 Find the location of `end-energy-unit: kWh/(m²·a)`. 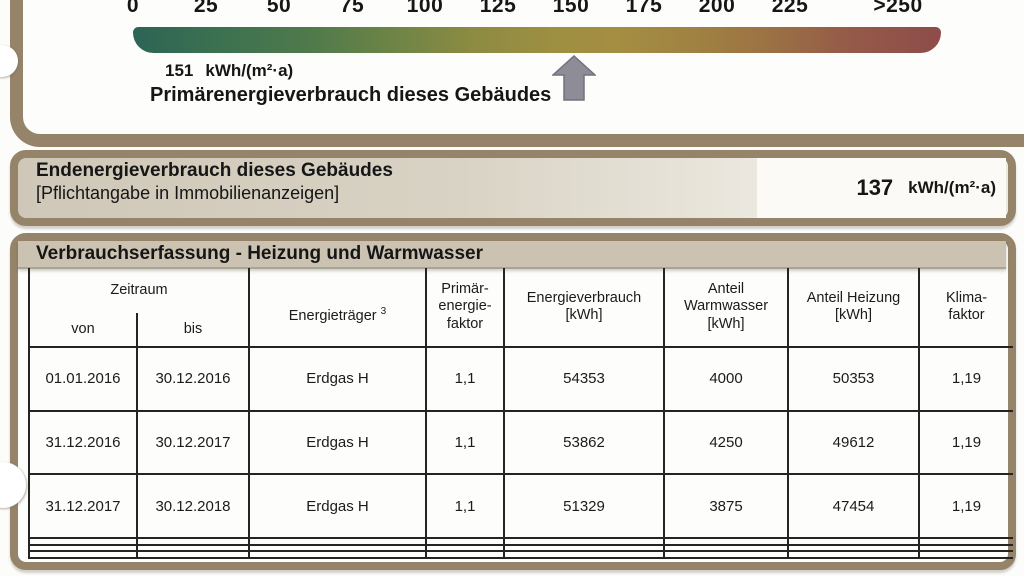

end-energy-unit: kWh/(m²·a) is located at coordinates (952, 187).